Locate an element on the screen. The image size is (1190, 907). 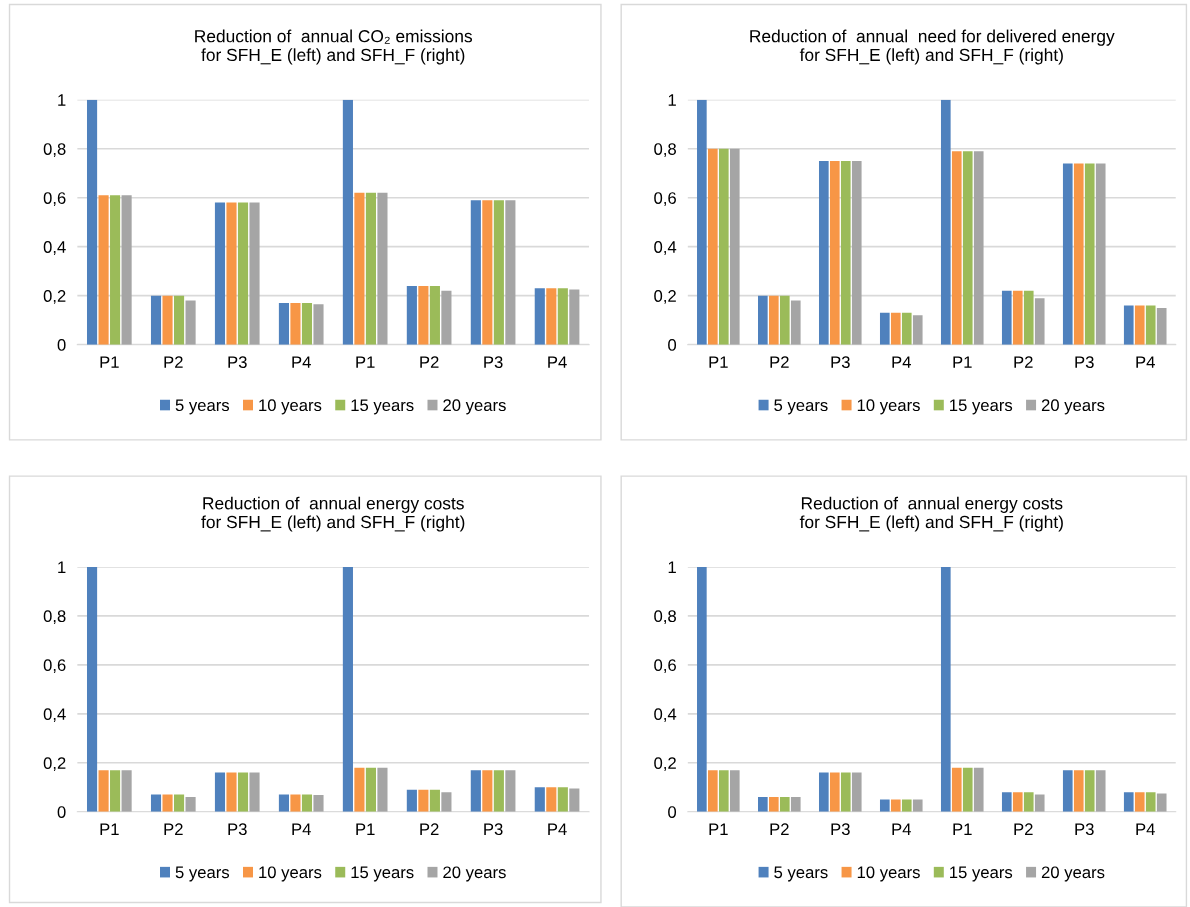
chart-title: Reduction of annual energy costs for SFH_E (left) and SFH_F (right) is located at coordinates (931, 514).